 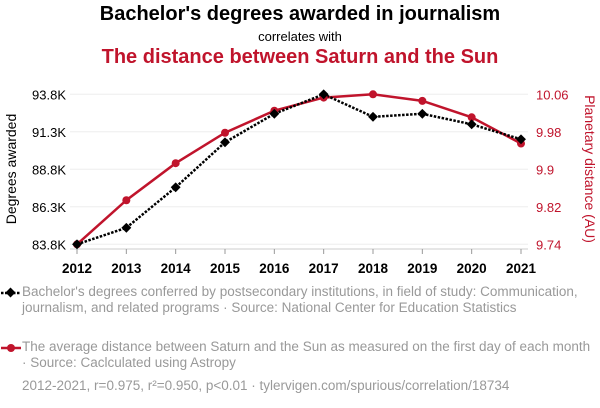 I want to click on y-tick-right: 9.82, so click(x=548, y=207).